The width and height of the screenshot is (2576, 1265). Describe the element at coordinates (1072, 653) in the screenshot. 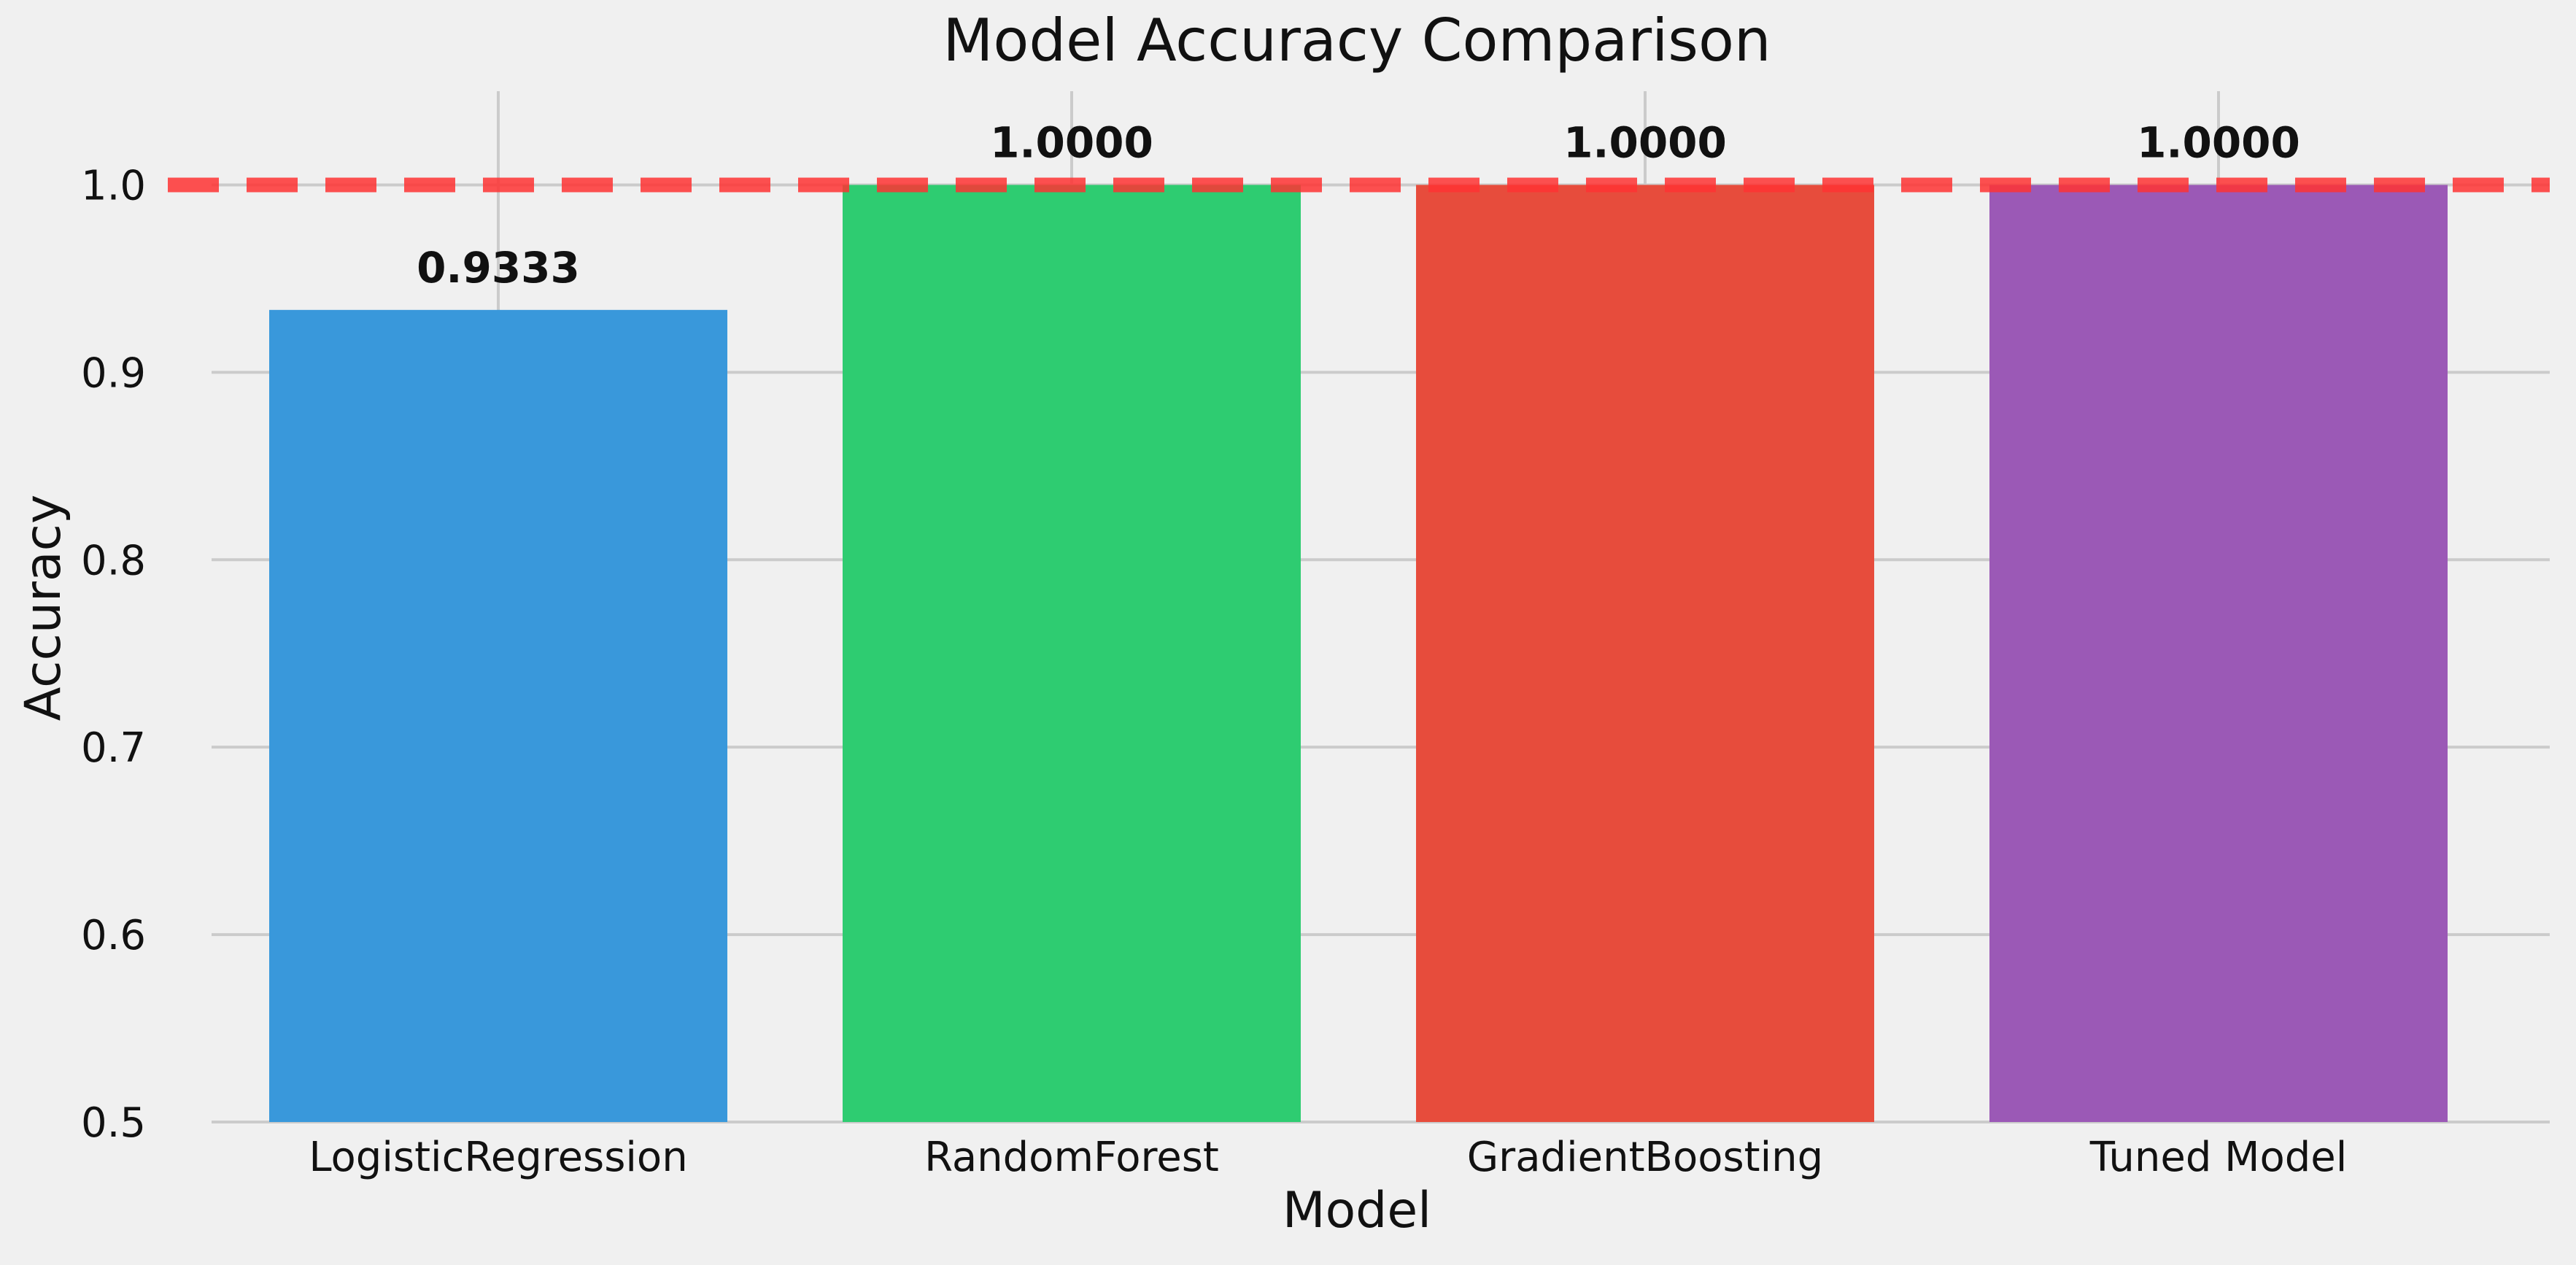

I see `bar-randomforest` at that location.